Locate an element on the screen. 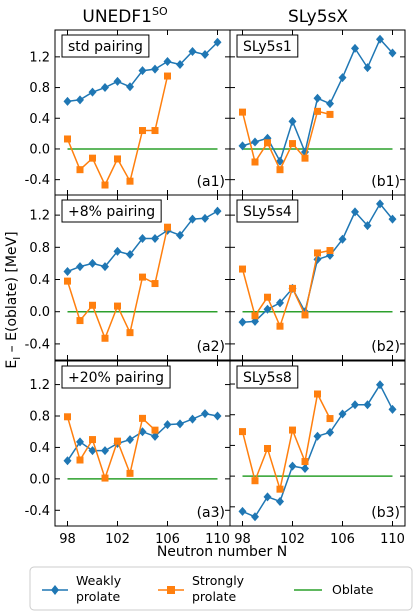  legend-strongly-entry: Strongly prolate is located at coordinates (201, 588).